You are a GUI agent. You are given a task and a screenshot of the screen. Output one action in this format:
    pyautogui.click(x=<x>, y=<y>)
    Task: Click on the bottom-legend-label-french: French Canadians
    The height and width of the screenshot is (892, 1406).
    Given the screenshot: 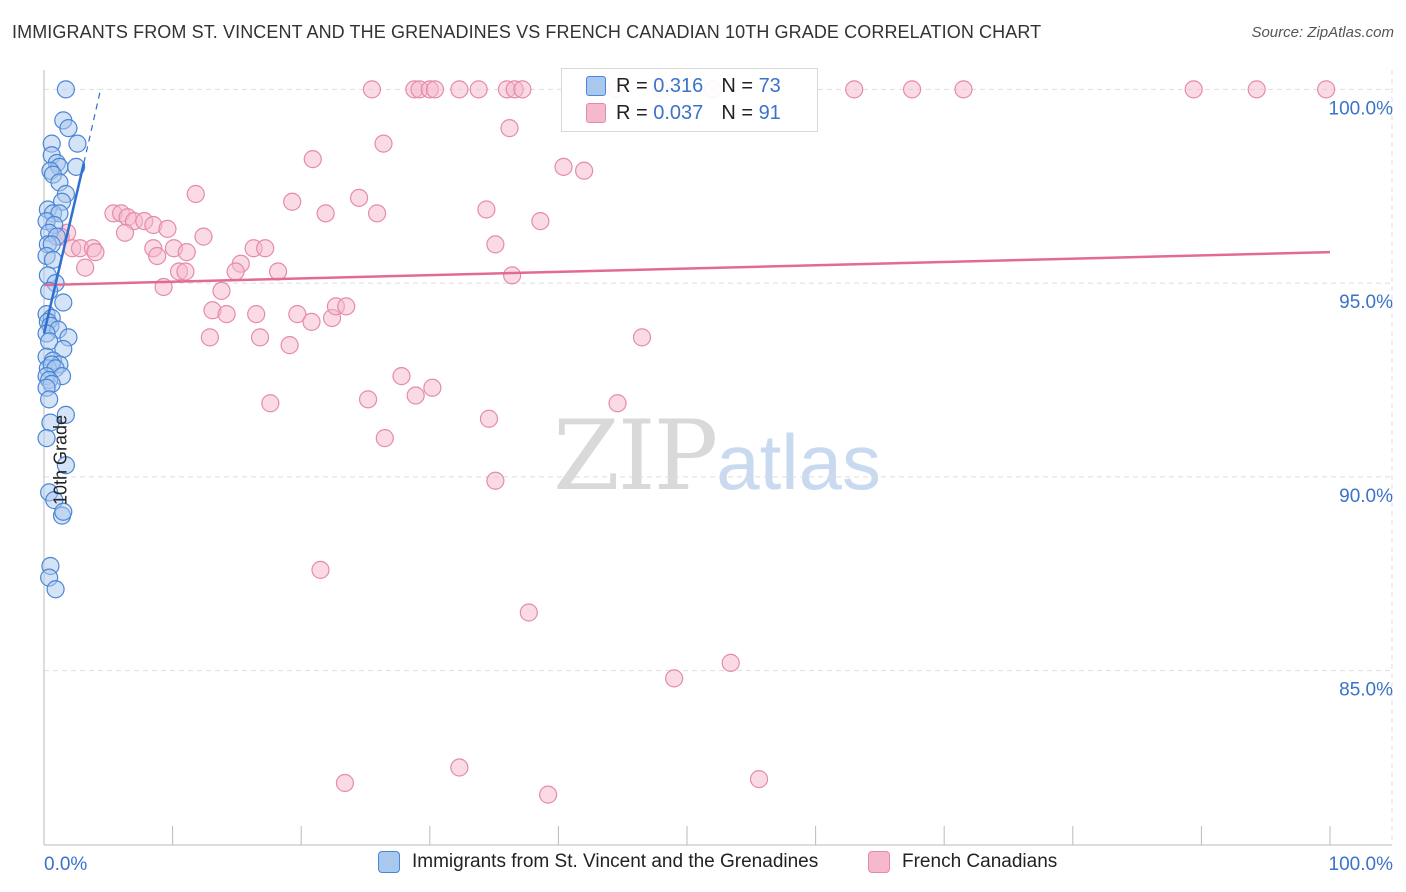 What is the action you would take?
    pyautogui.click(x=980, y=861)
    